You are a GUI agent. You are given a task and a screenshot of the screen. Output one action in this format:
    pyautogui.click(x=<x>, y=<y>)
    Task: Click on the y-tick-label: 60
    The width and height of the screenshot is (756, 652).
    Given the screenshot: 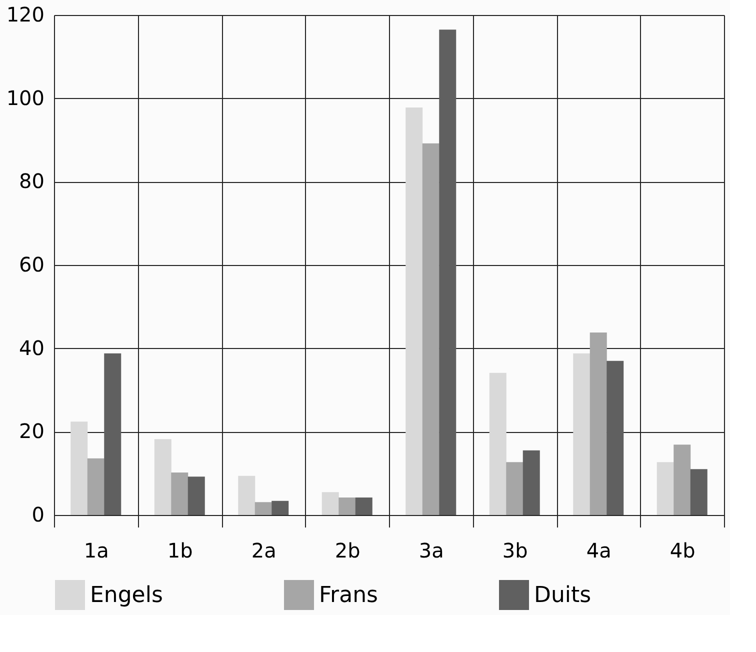 What is the action you would take?
    pyautogui.click(x=31, y=264)
    